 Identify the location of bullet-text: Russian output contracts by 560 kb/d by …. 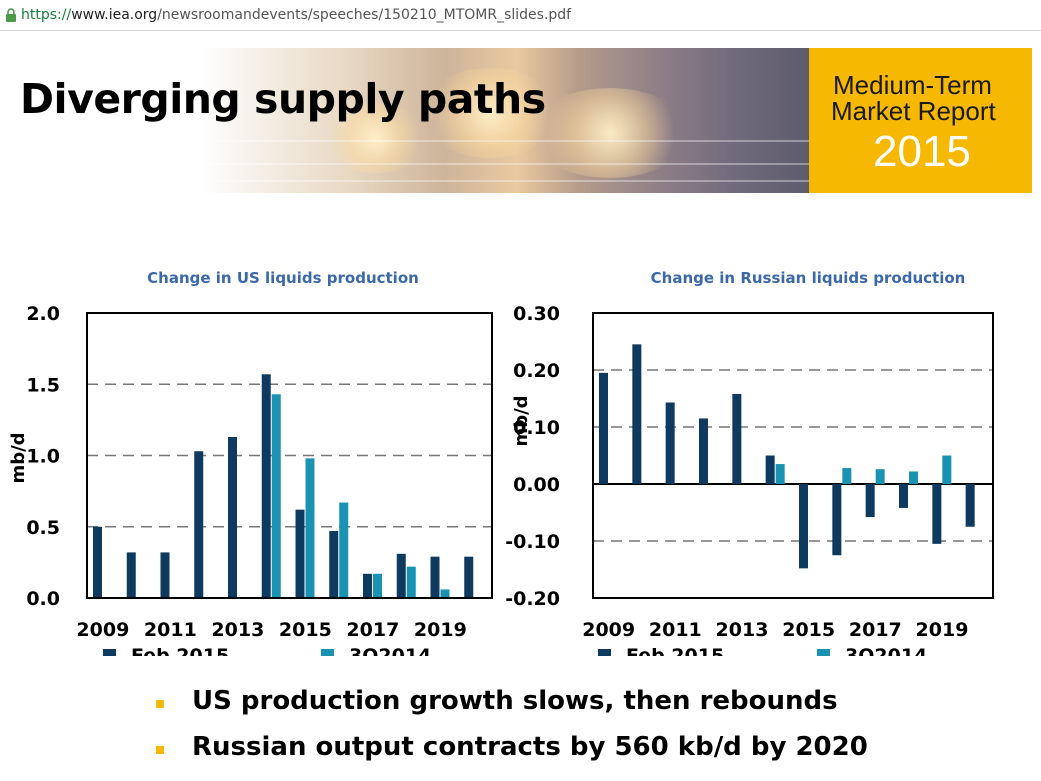
(530, 747).